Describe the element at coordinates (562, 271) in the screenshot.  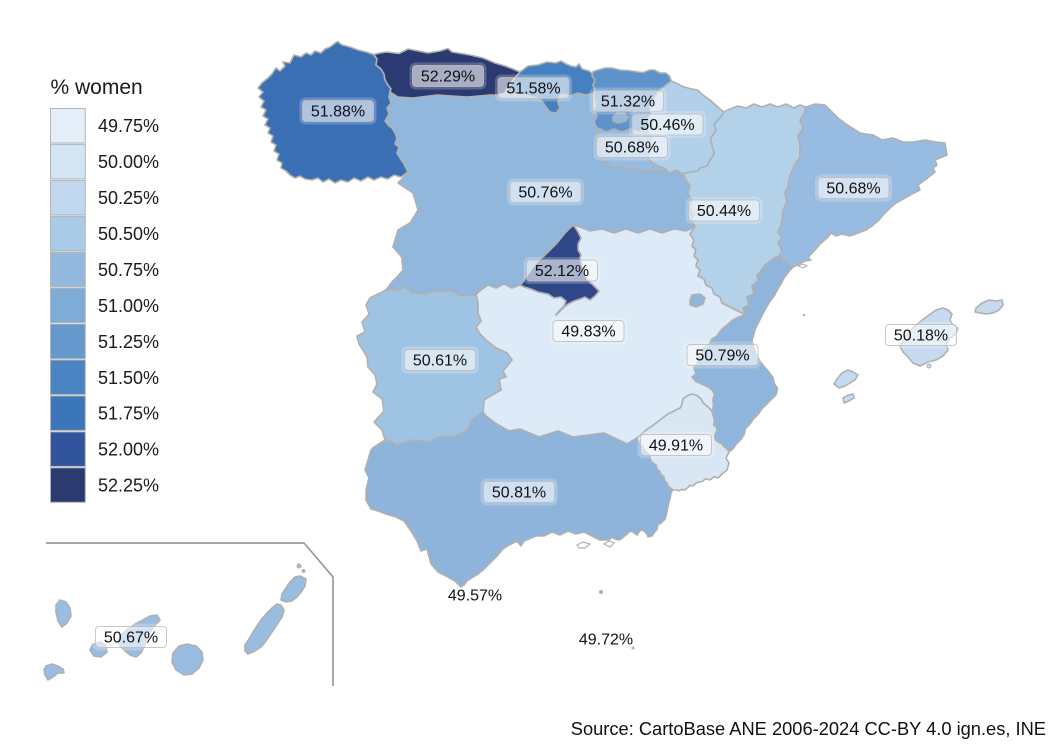
I see `svg-text: 52.12%` at that location.